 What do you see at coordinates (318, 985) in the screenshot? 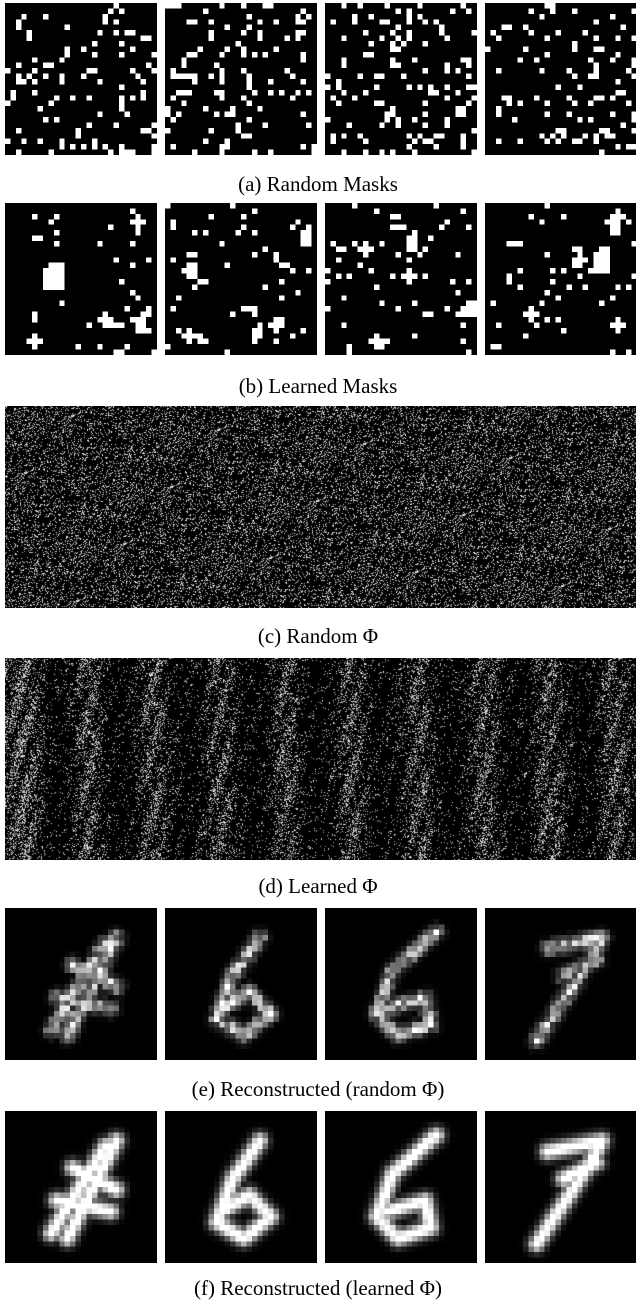
I see `reconstructed-random-row` at bounding box center [318, 985].